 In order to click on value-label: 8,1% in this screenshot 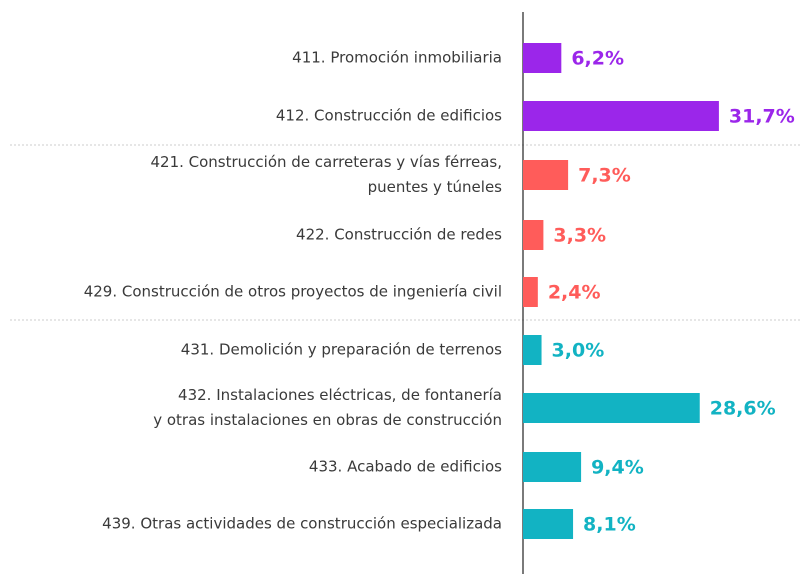, I will do `click(609, 525)`.